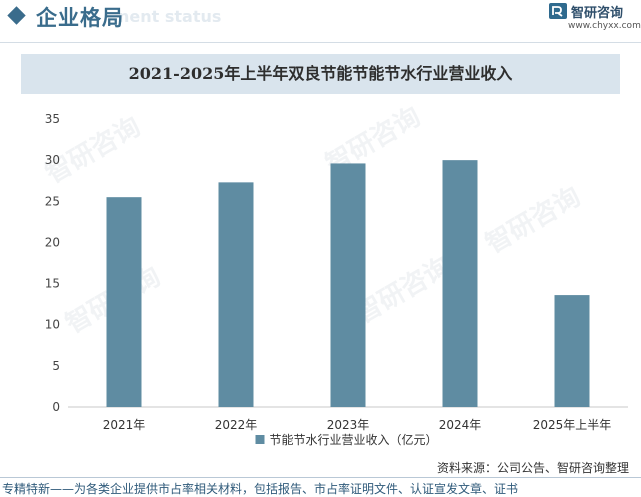 The image size is (641, 497). Describe the element at coordinates (604, 26) in the screenshot. I see `brand-url: www.chyxx.com` at that location.